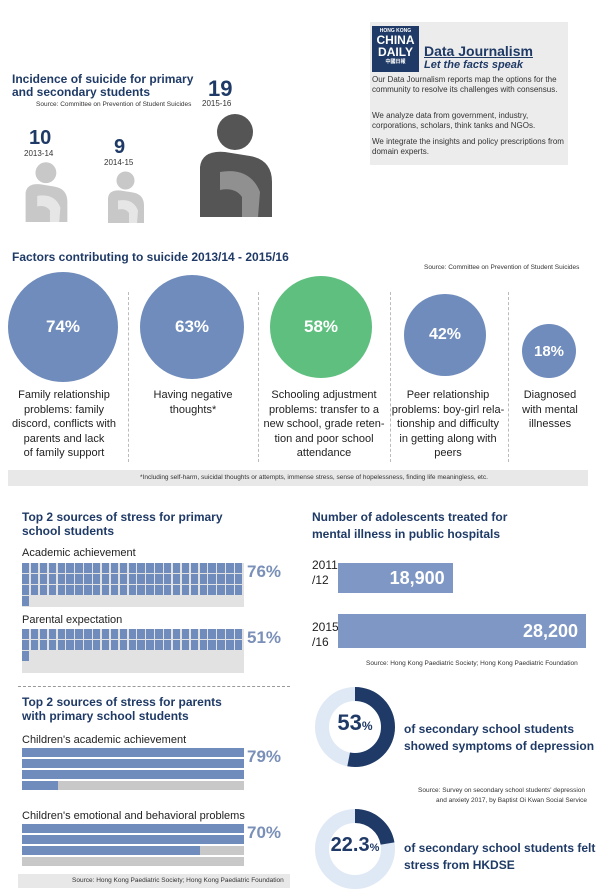 Image resolution: width=596 pixels, height=892 pixels. Describe the element at coordinates (489, 729) in the screenshot. I see `depression-text-1: of secondary school students` at that location.